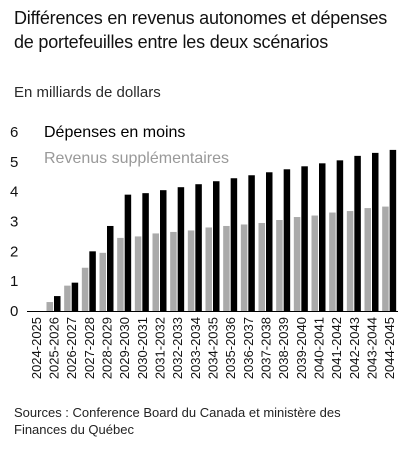 This screenshot has height=453, width=401. What do you see at coordinates (14, 192) in the screenshot?
I see `y-tick-label: 4` at bounding box center [14, 192].